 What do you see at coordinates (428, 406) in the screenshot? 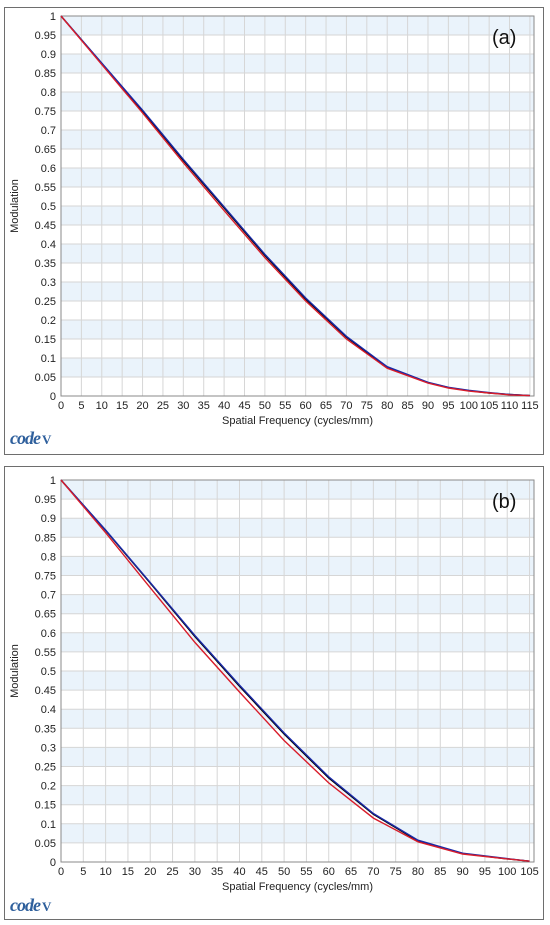
I see `x-tick-label: 90` at bounding box center [428, 406].